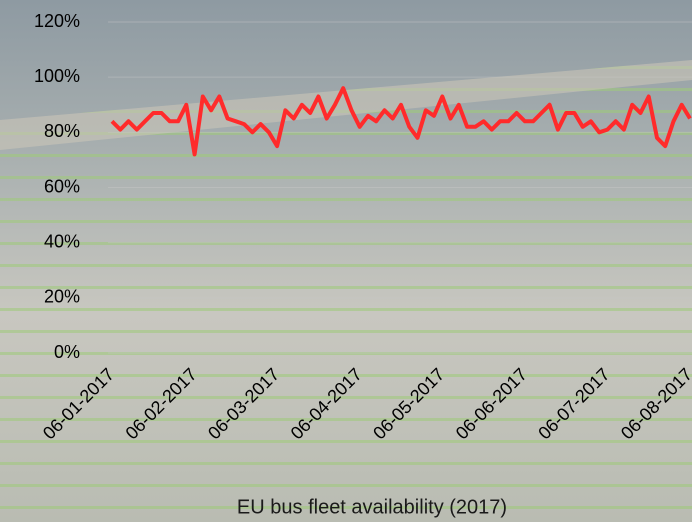 Image resolution: width=692 pixels, height=522 pixels. I want to click on y-tick-label: 20%, so click(62, 297).